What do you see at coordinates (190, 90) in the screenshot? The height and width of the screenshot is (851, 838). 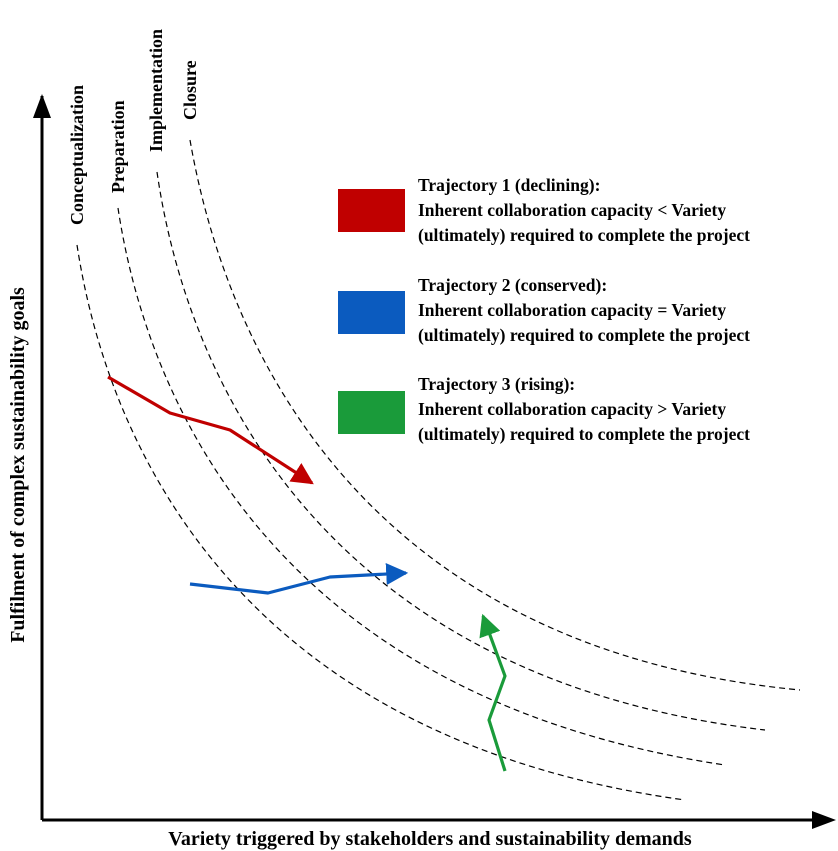 I see `phase-label-closure: Closure` at bounding box center [190, 90].